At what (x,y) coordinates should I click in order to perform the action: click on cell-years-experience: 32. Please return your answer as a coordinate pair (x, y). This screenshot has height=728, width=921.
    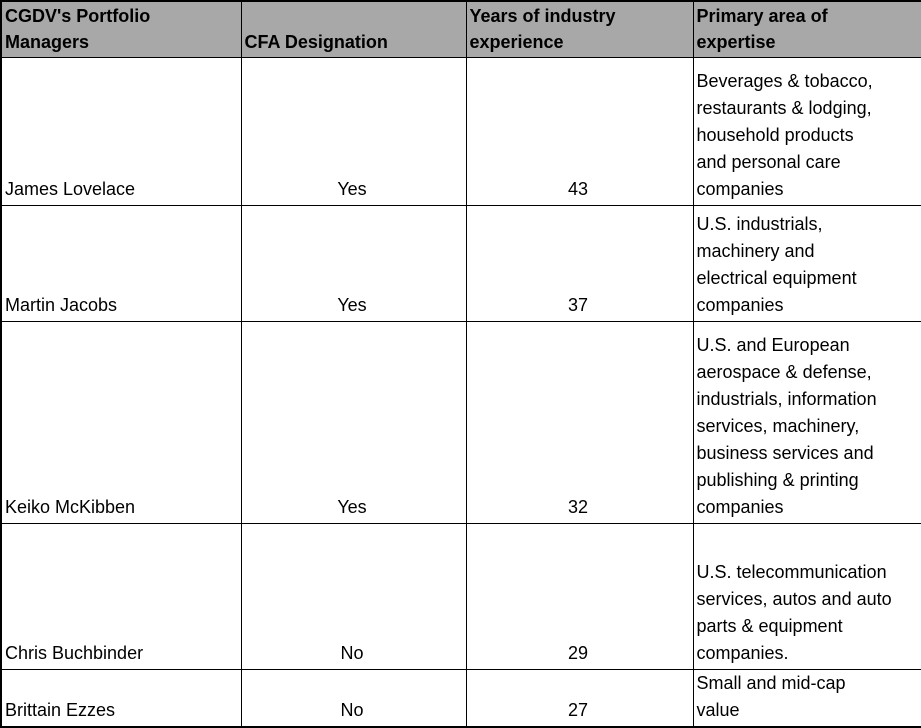
    Looking at the image, I should click on (579, 422).